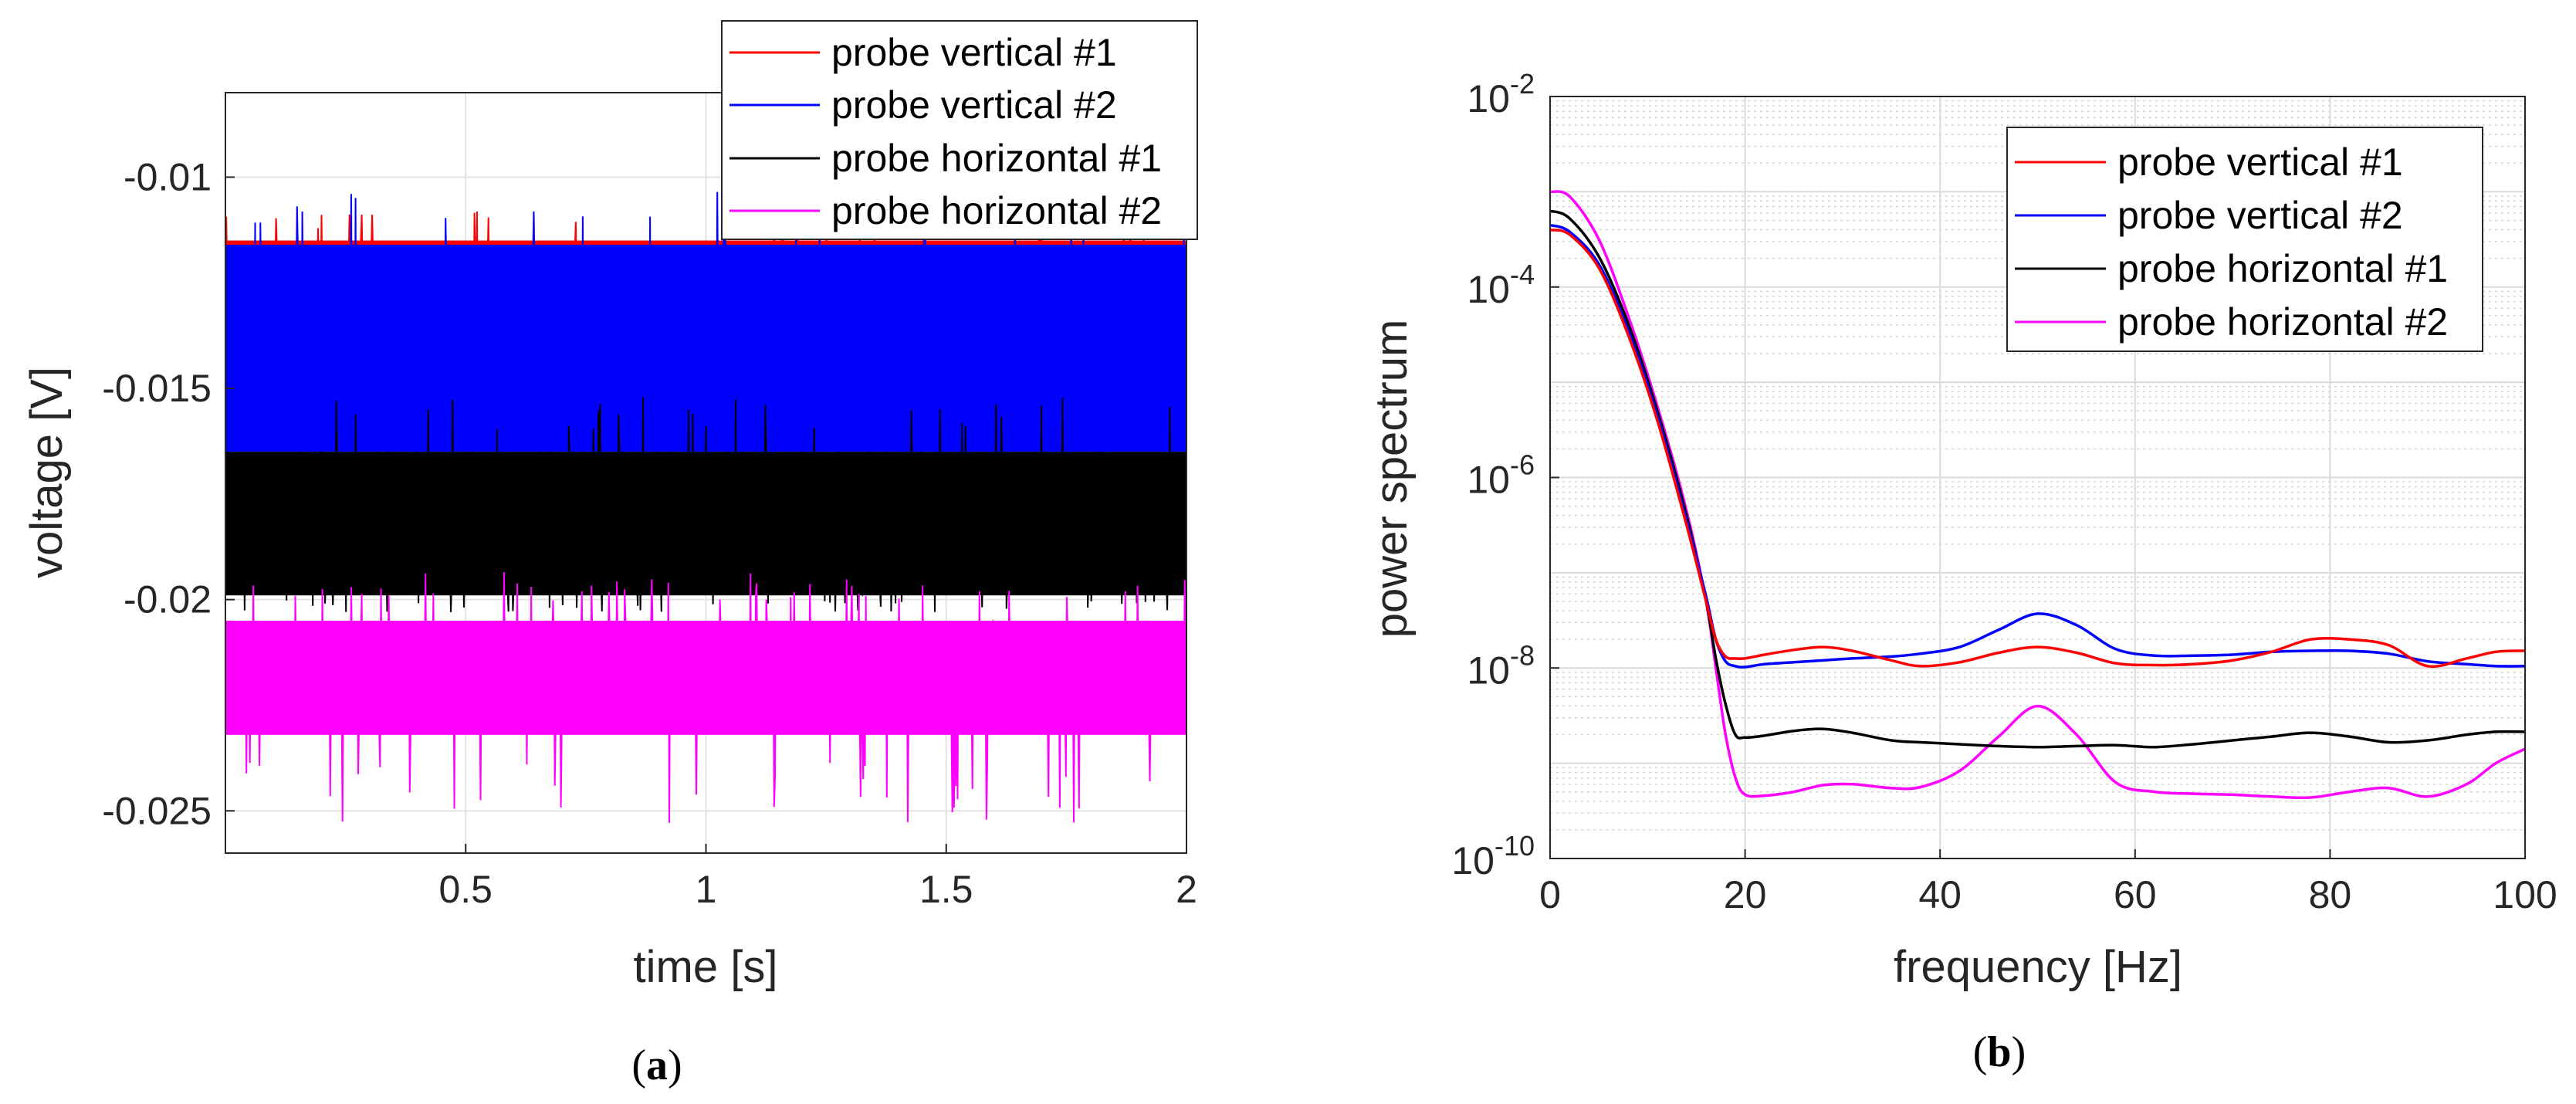 The height and width of the screenshot is (1104, 2576). Describe the element at coordinates (706, 889) in the screenshot. I see `chart-a-x-tick-label: 1` at that location.